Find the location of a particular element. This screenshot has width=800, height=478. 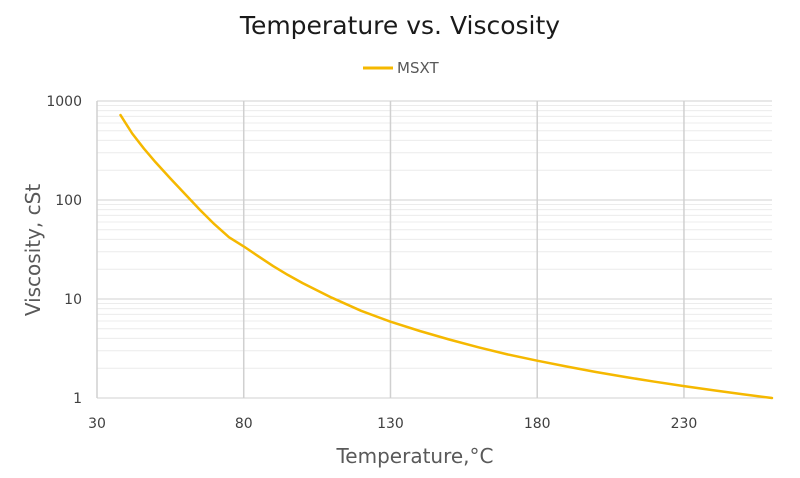

legend-label-msxt: MSXT is located at coordinates (418, 68).